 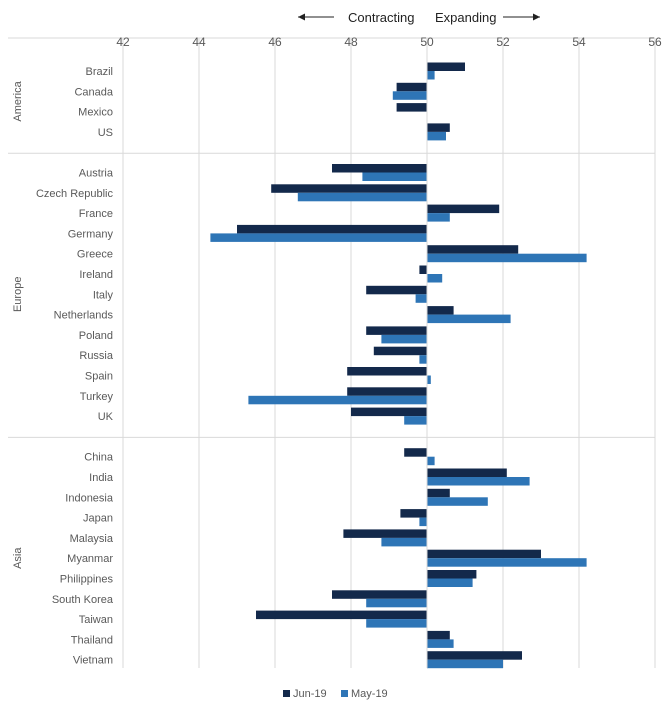 What do you see at coordinates (92, 640) in the screenshot?
I see `category-label: Thailand` at bounding box center [92, 640].